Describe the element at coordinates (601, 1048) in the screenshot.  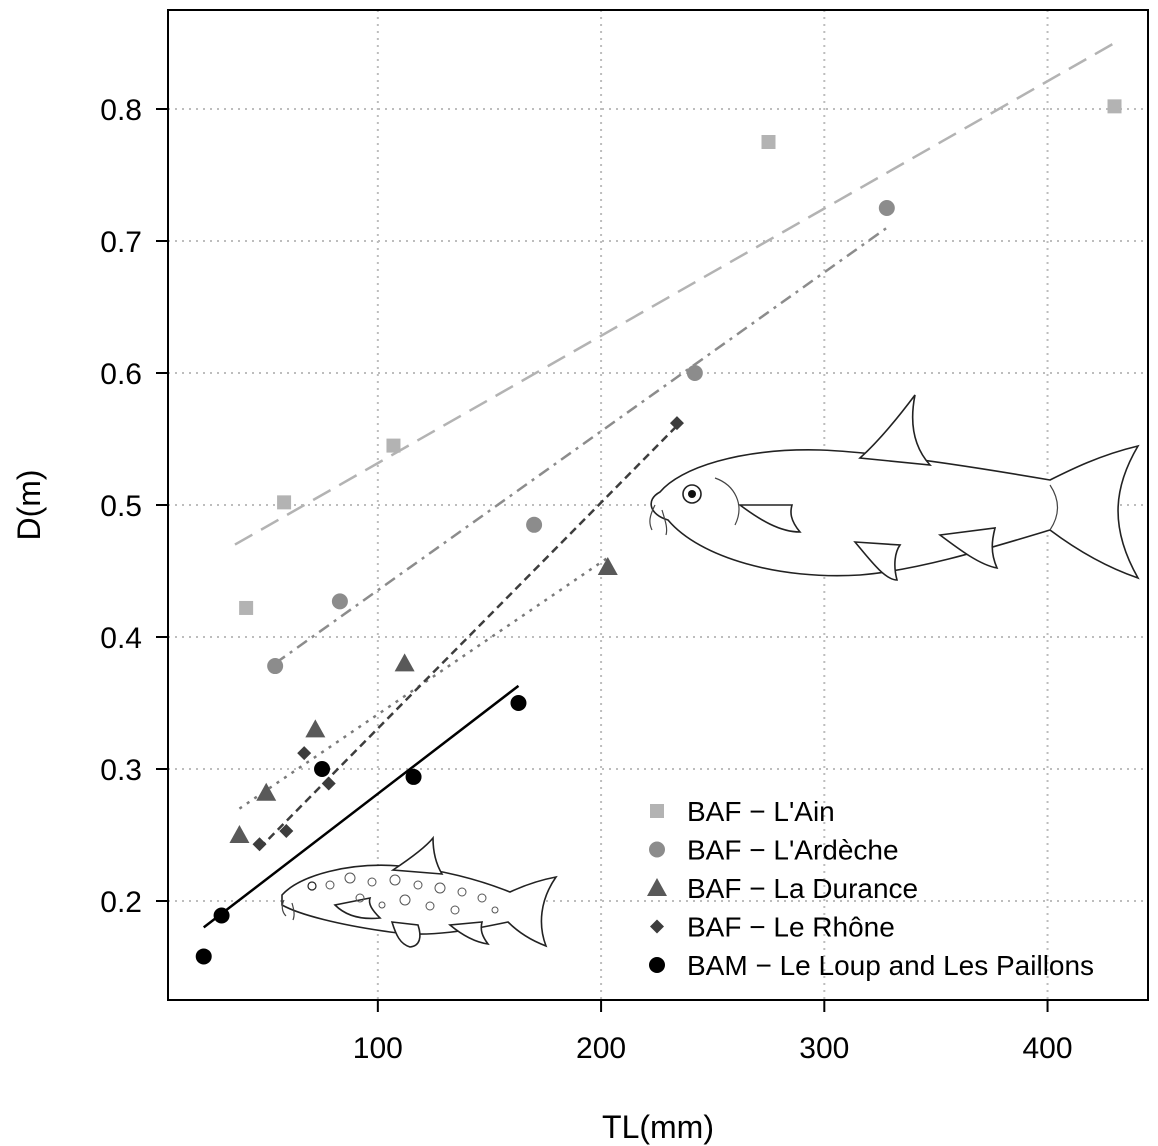
I see `x-tick-label: 200` at that location.